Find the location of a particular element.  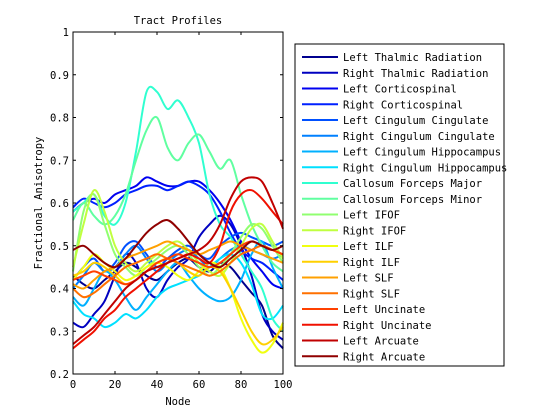

y-tick-label: 0.2 is located at coordinates (59, 375).